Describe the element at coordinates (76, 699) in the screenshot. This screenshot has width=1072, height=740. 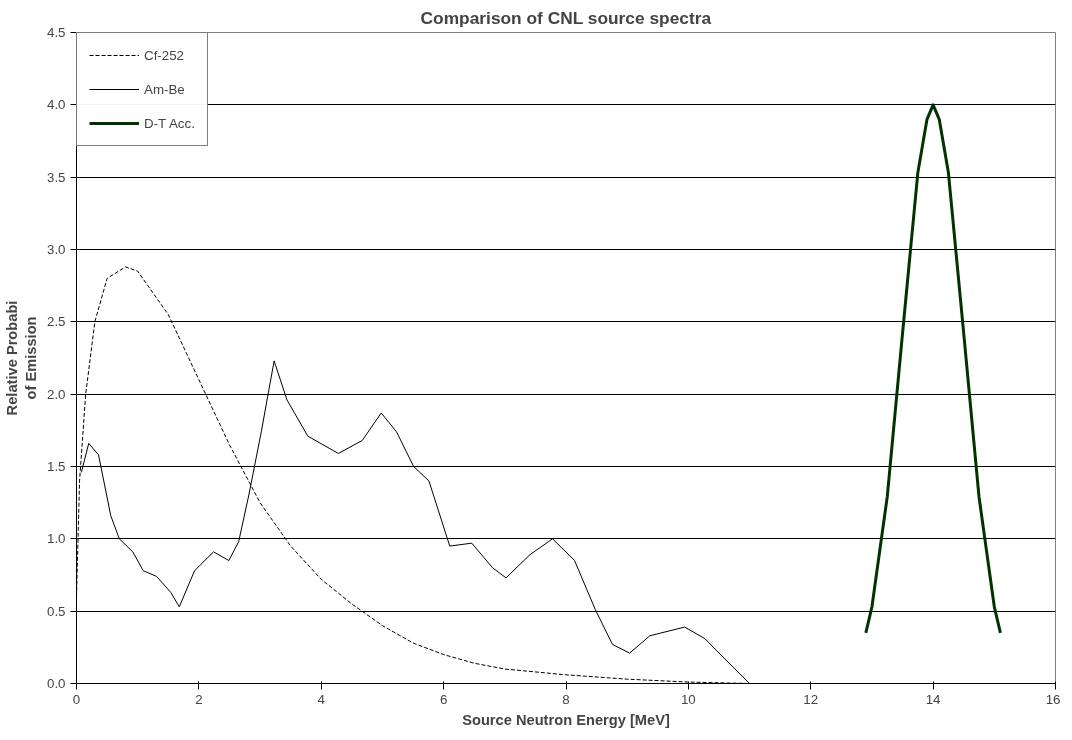
I see `x-tick-label: 0` at that location.